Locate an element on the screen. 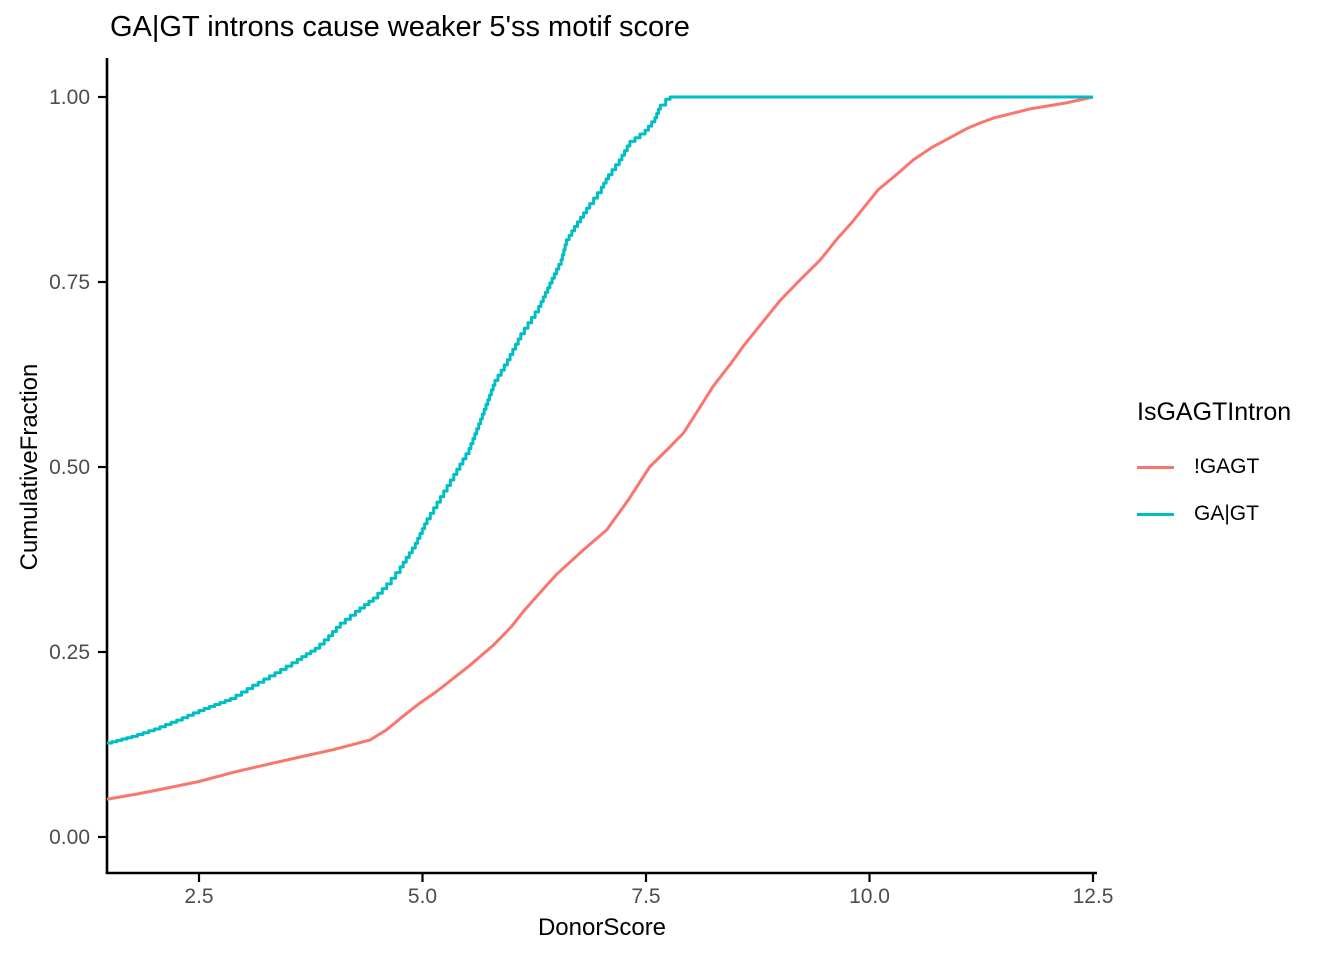 The height and width of the screenshot is (960, 1344). x-tick-label: 5.0 is located at coordinates (422, 896).